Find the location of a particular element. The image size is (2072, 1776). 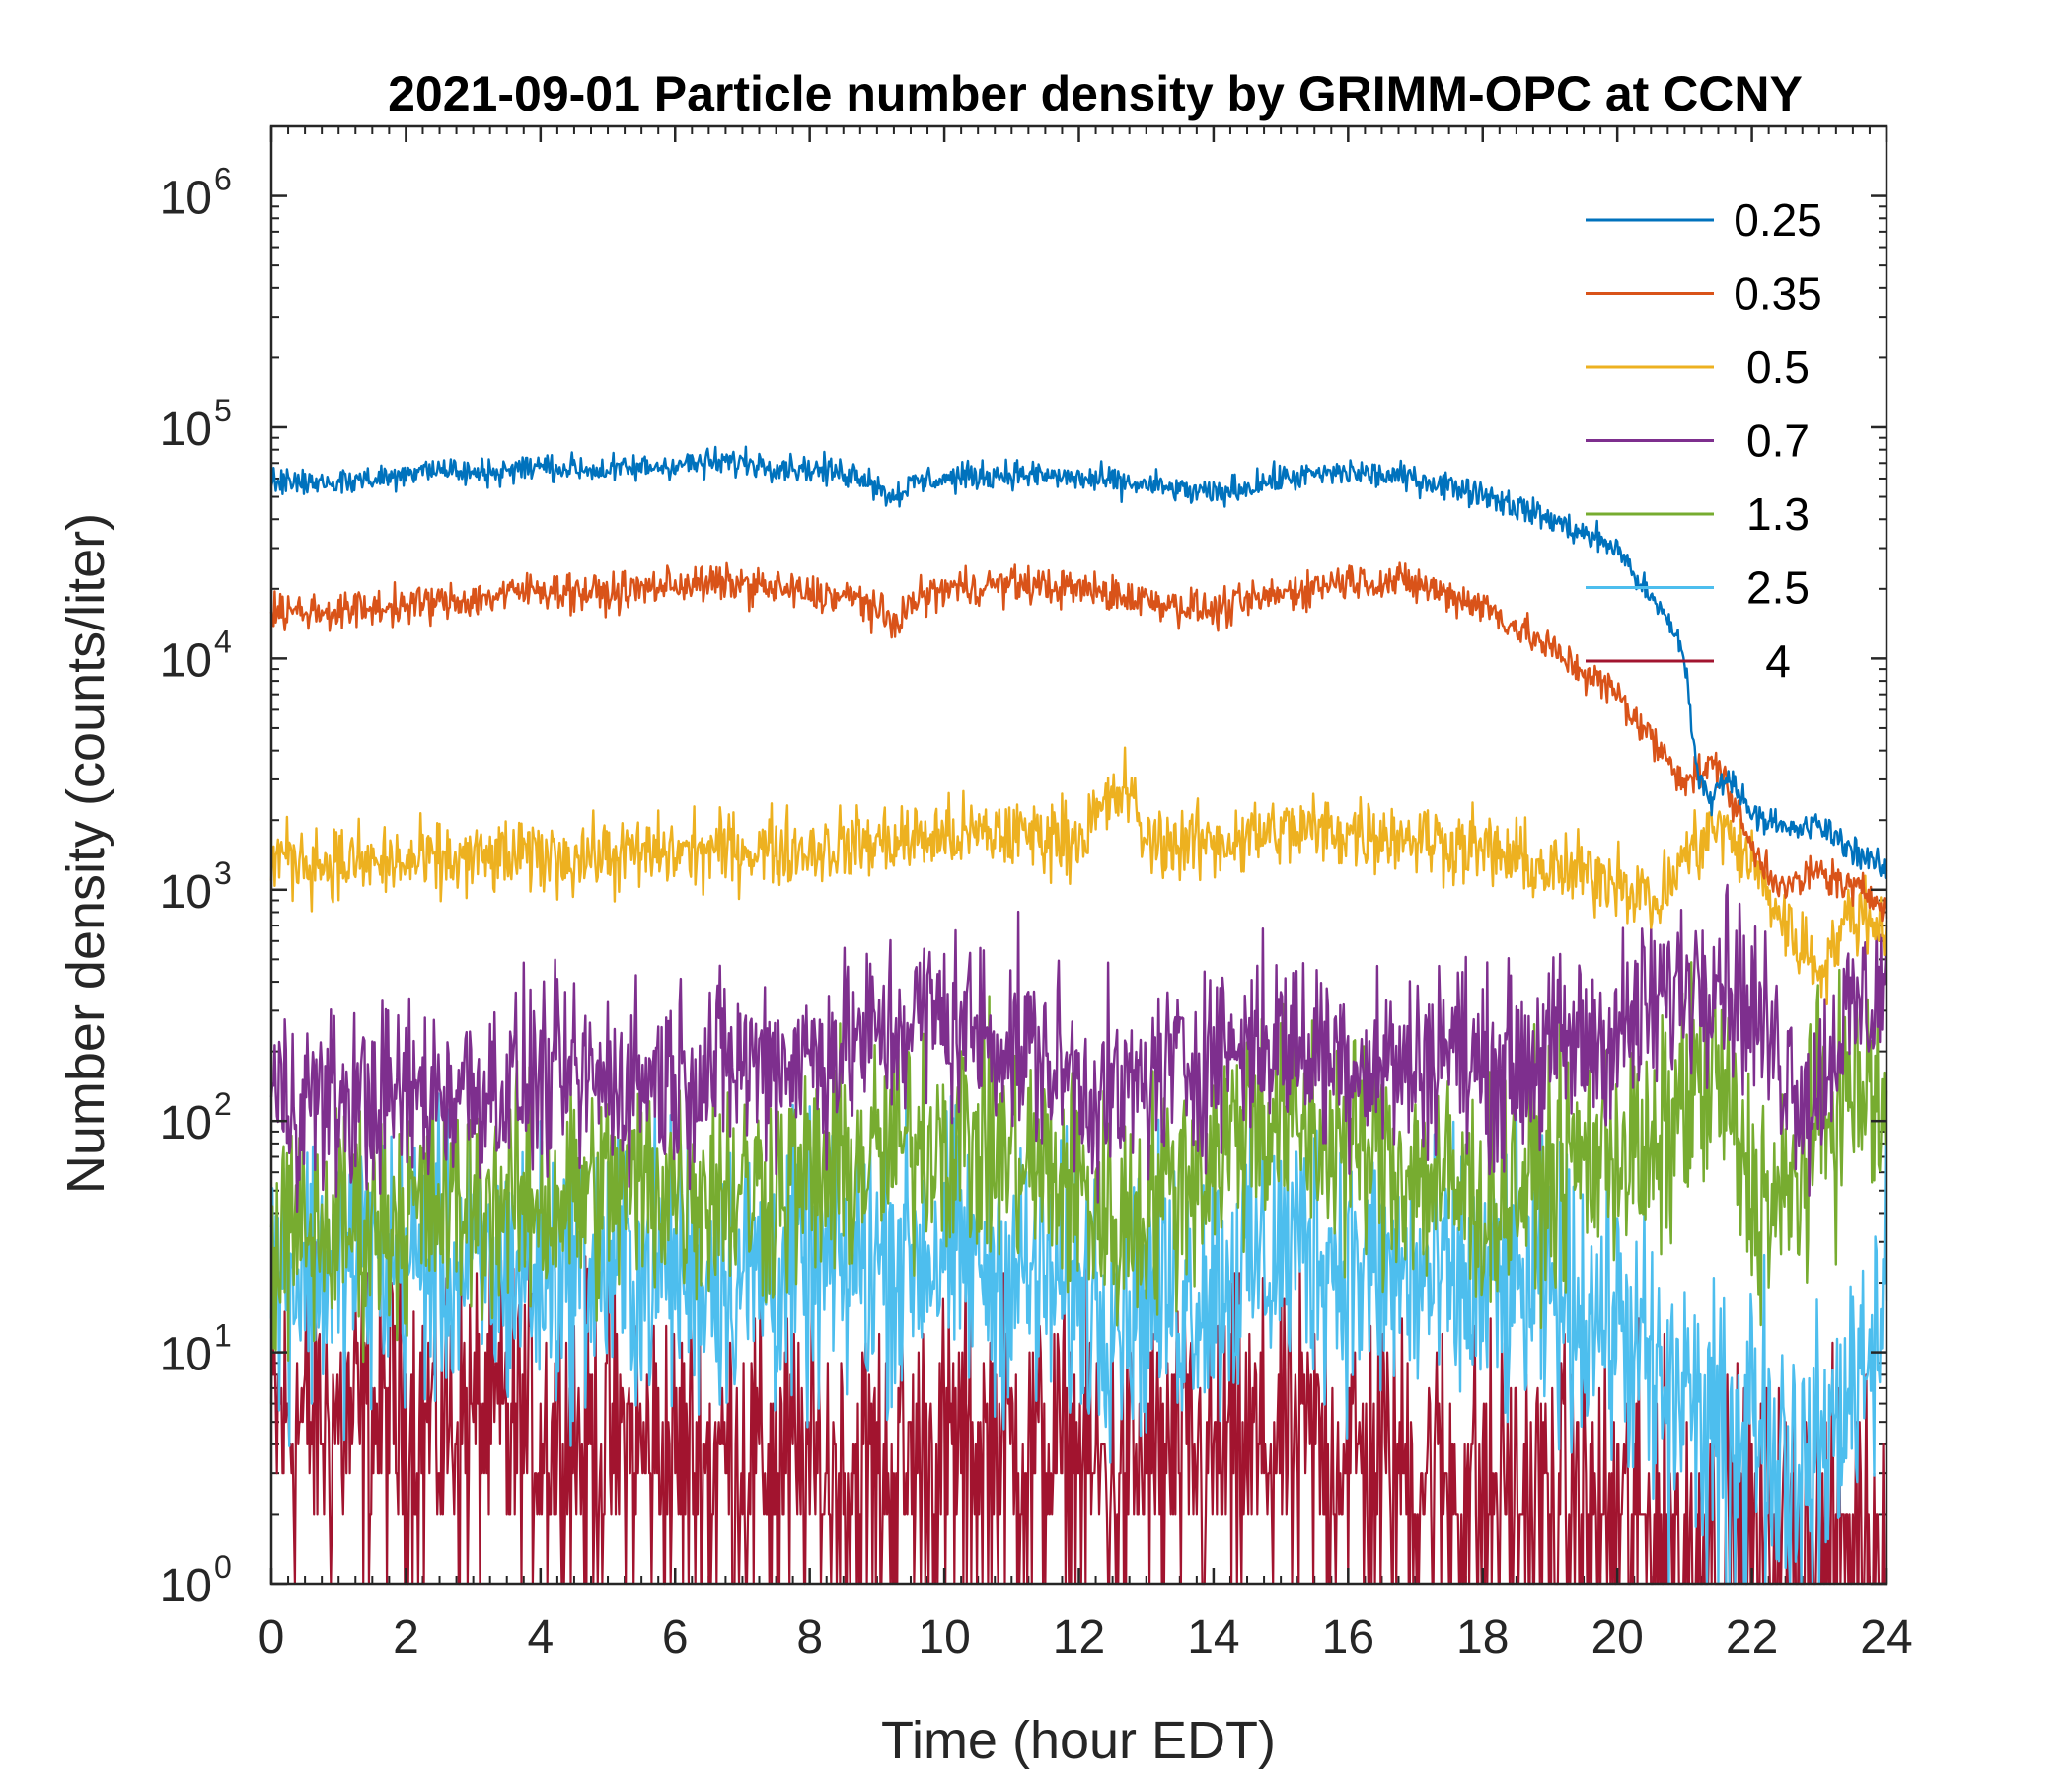

x-tick-label: 12 is located at coordinates (1079, 1638).